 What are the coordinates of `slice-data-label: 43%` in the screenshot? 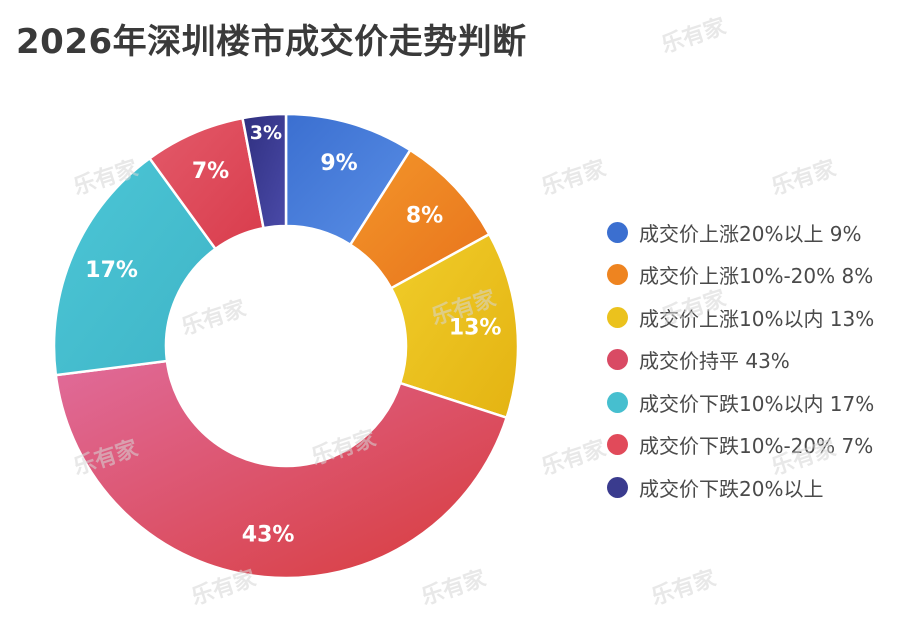 It's located at (268, 535).